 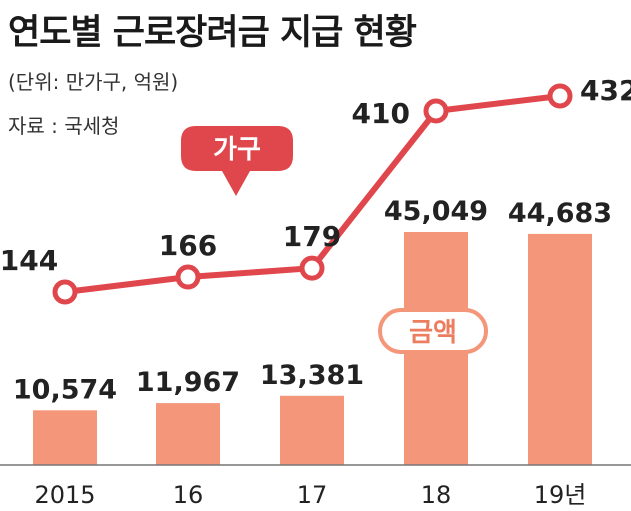 I want to click on source-note: 자료 : 국세청, so click(x=64, y=126).